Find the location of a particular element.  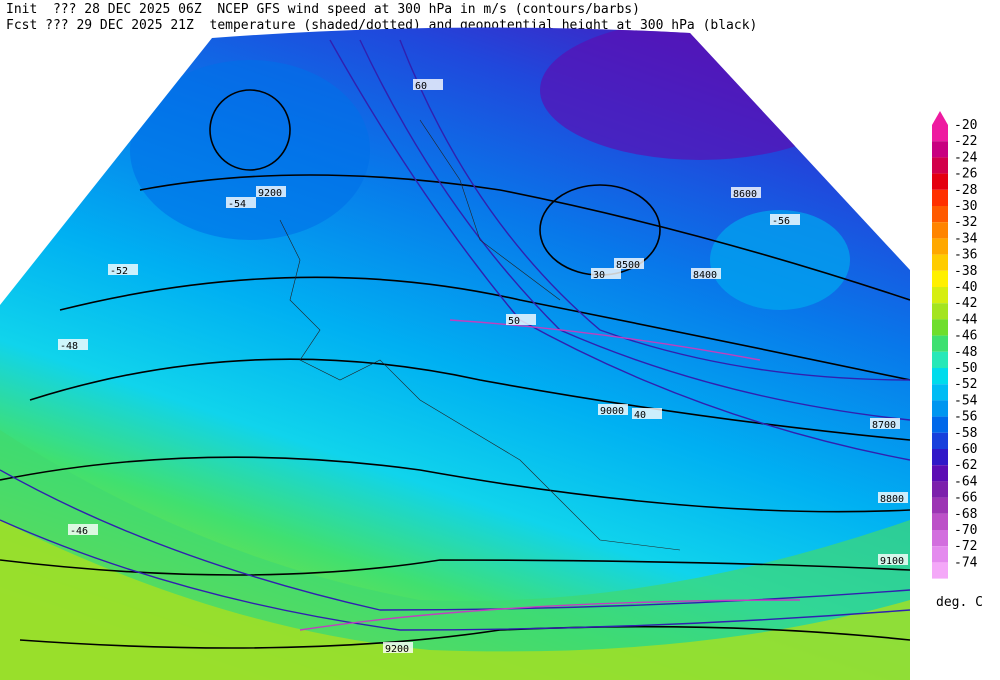

colorbar-label: -38 is located at coordinates (965, 271).